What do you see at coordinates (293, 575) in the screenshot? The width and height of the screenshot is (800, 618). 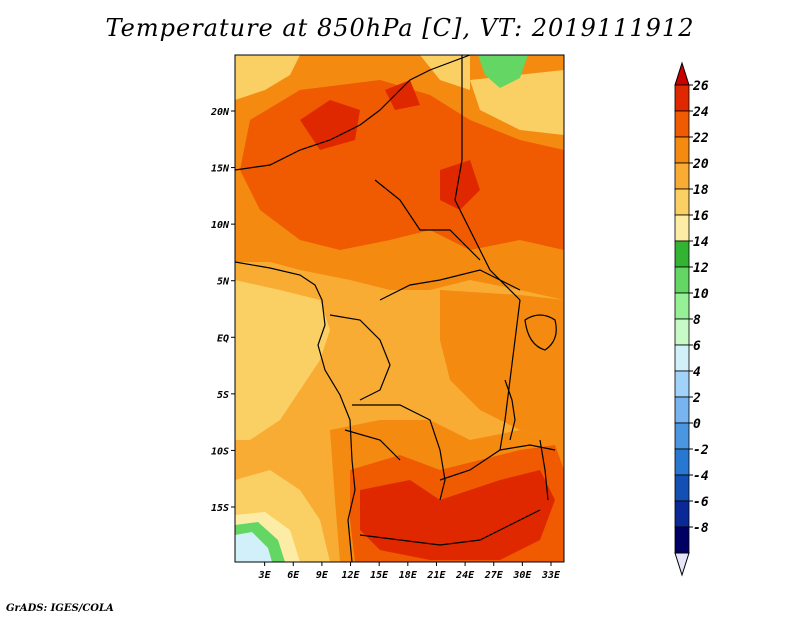 I see `lon-tick-label: 6E` at bounding box center [293, 575].